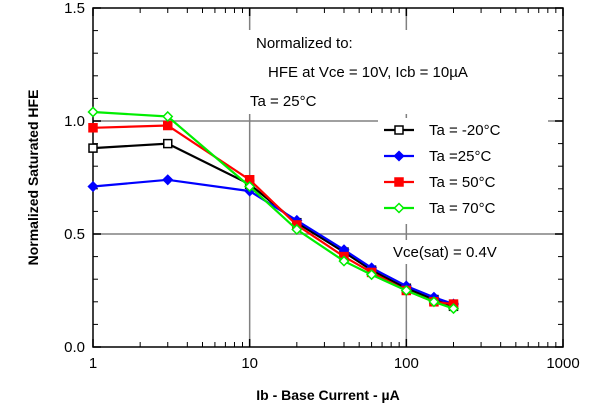 The image size is (590, 412). I want to click on vce-annotation-background, so click(462, 252).